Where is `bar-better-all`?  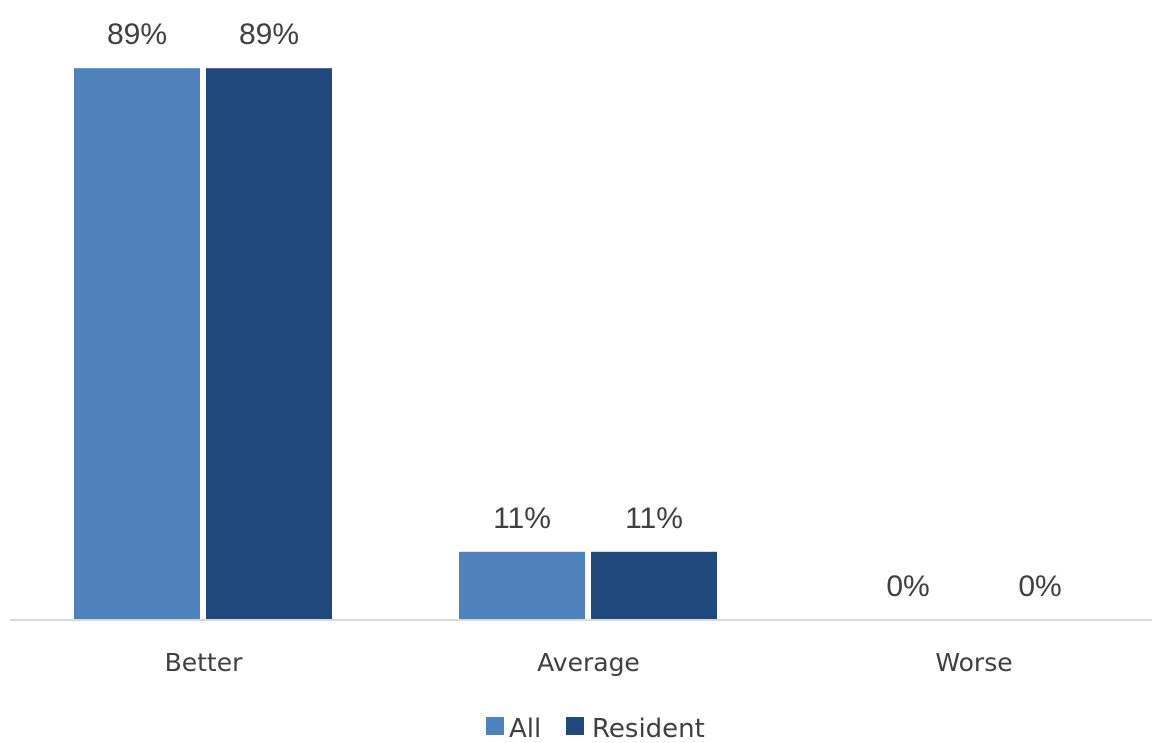
bar-better-all is located at coordinates (137, 344).